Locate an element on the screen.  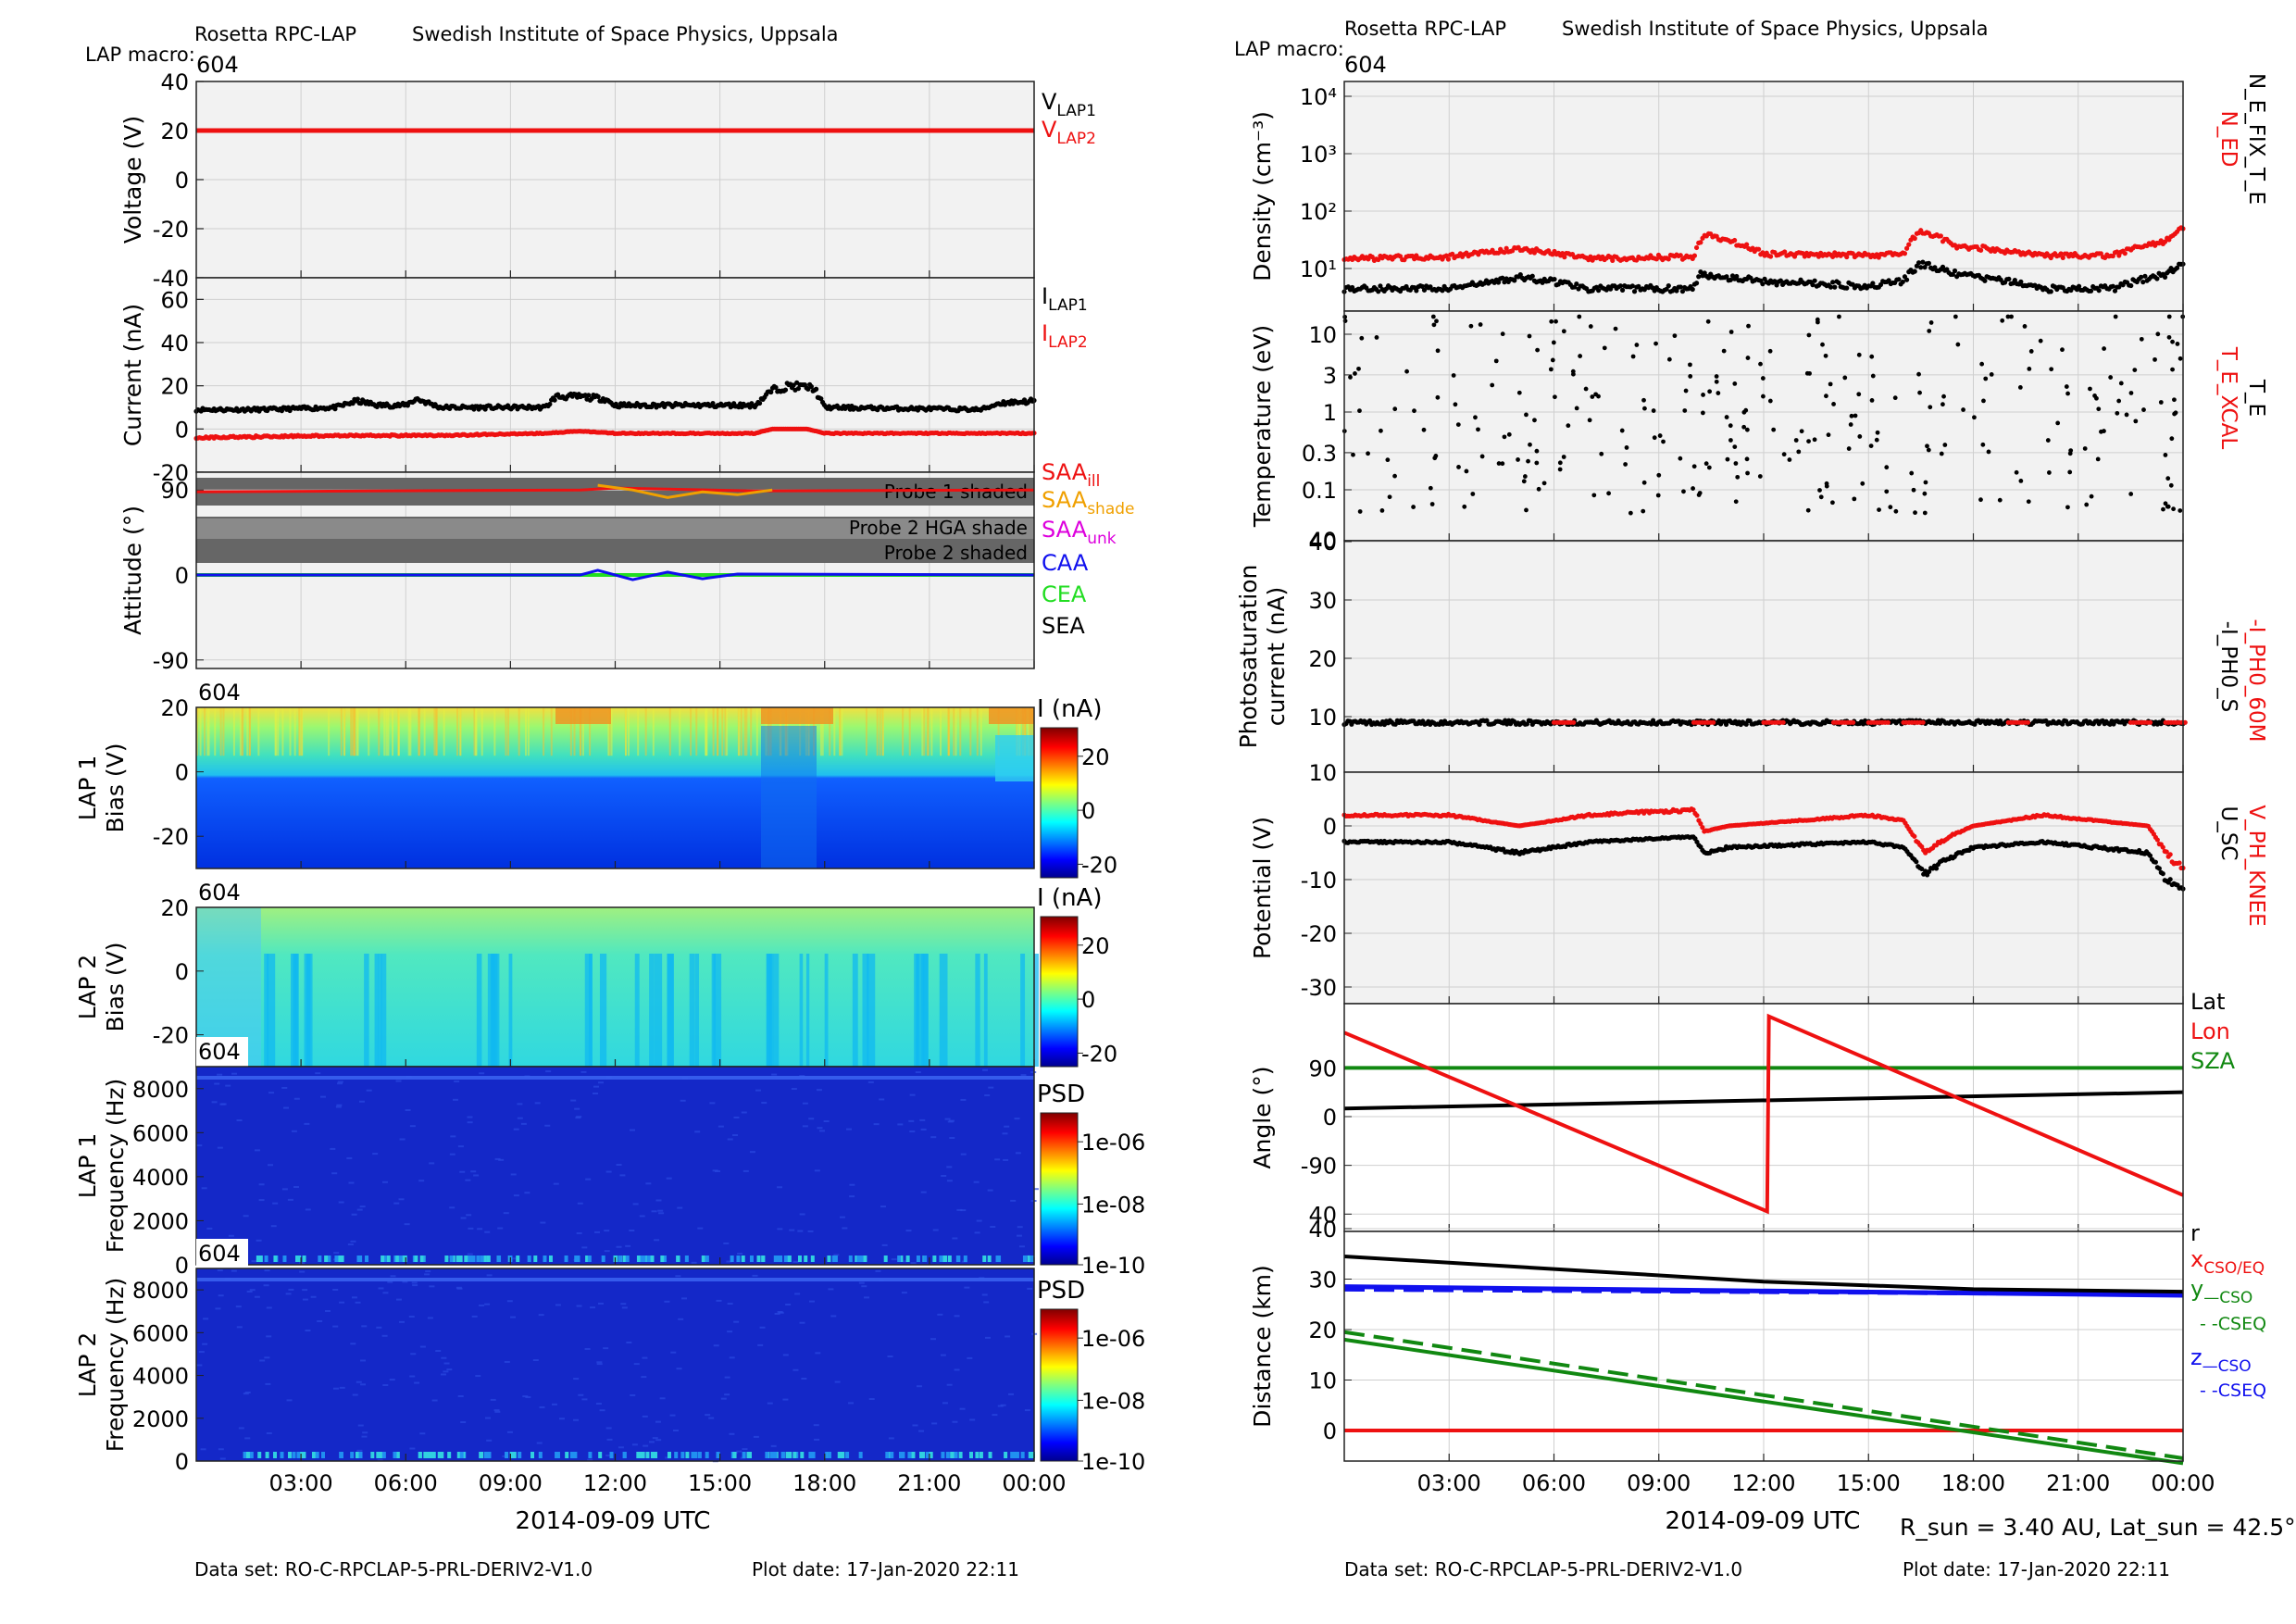
lap2-freq-panel-macro-label: 604 is located at coordinates (219, 1254).